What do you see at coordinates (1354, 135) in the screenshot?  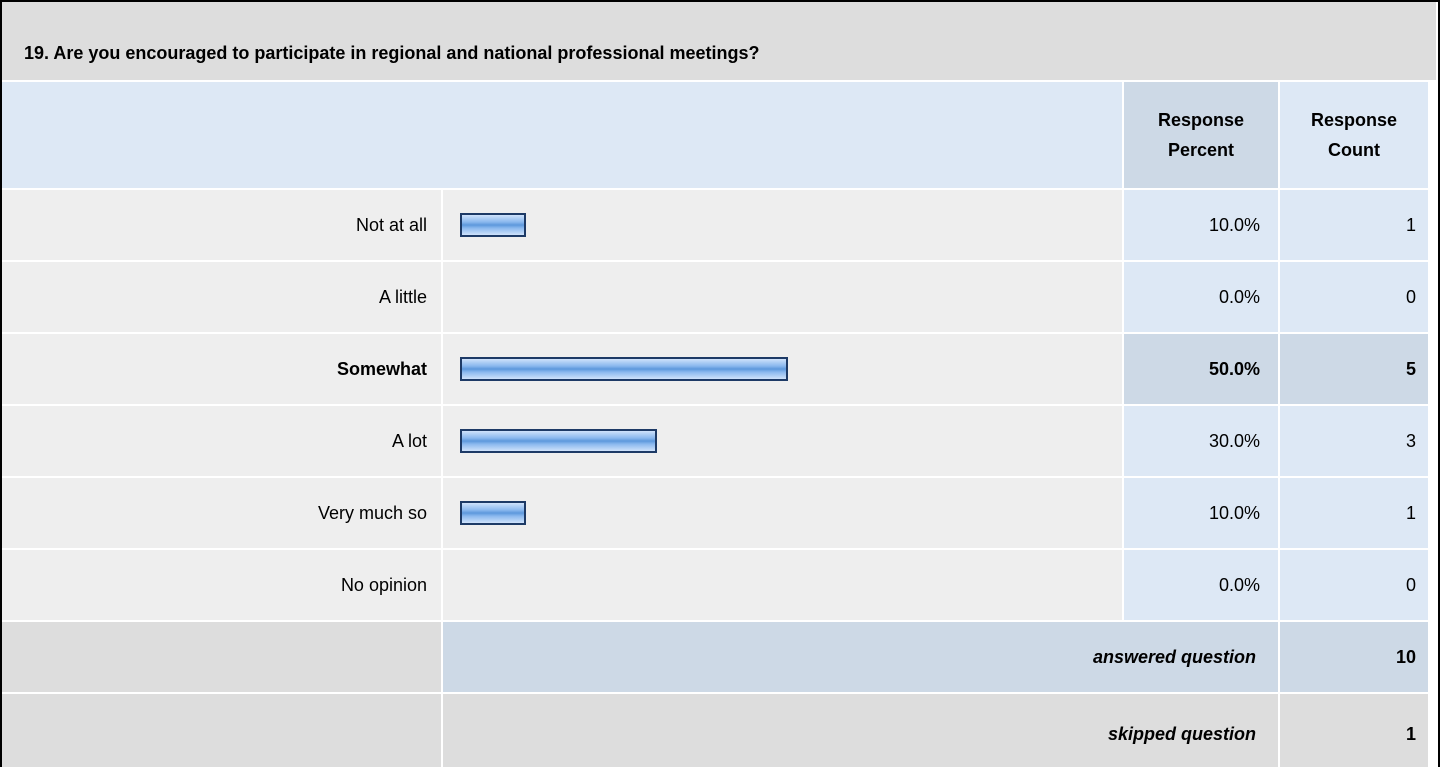 I see `header-count: Response Count` at bounding box center [1354, 135].